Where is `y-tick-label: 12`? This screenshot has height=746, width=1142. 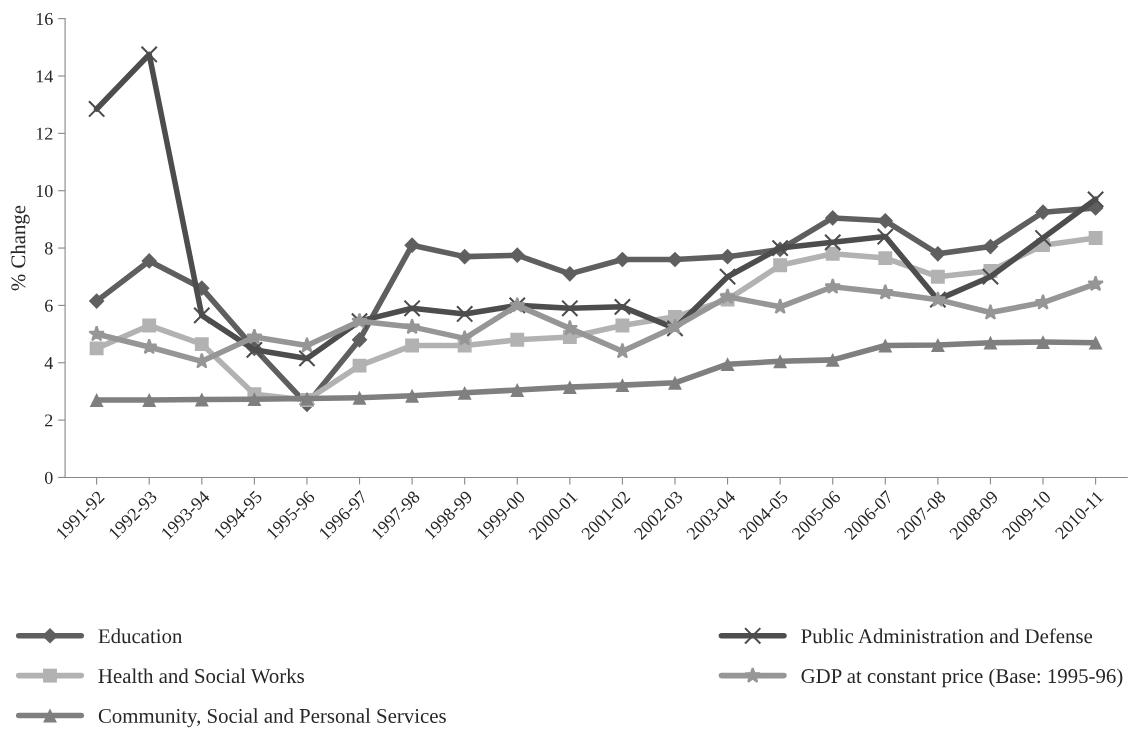
y-tick-label: 12 is located at coordinates (44, 133).